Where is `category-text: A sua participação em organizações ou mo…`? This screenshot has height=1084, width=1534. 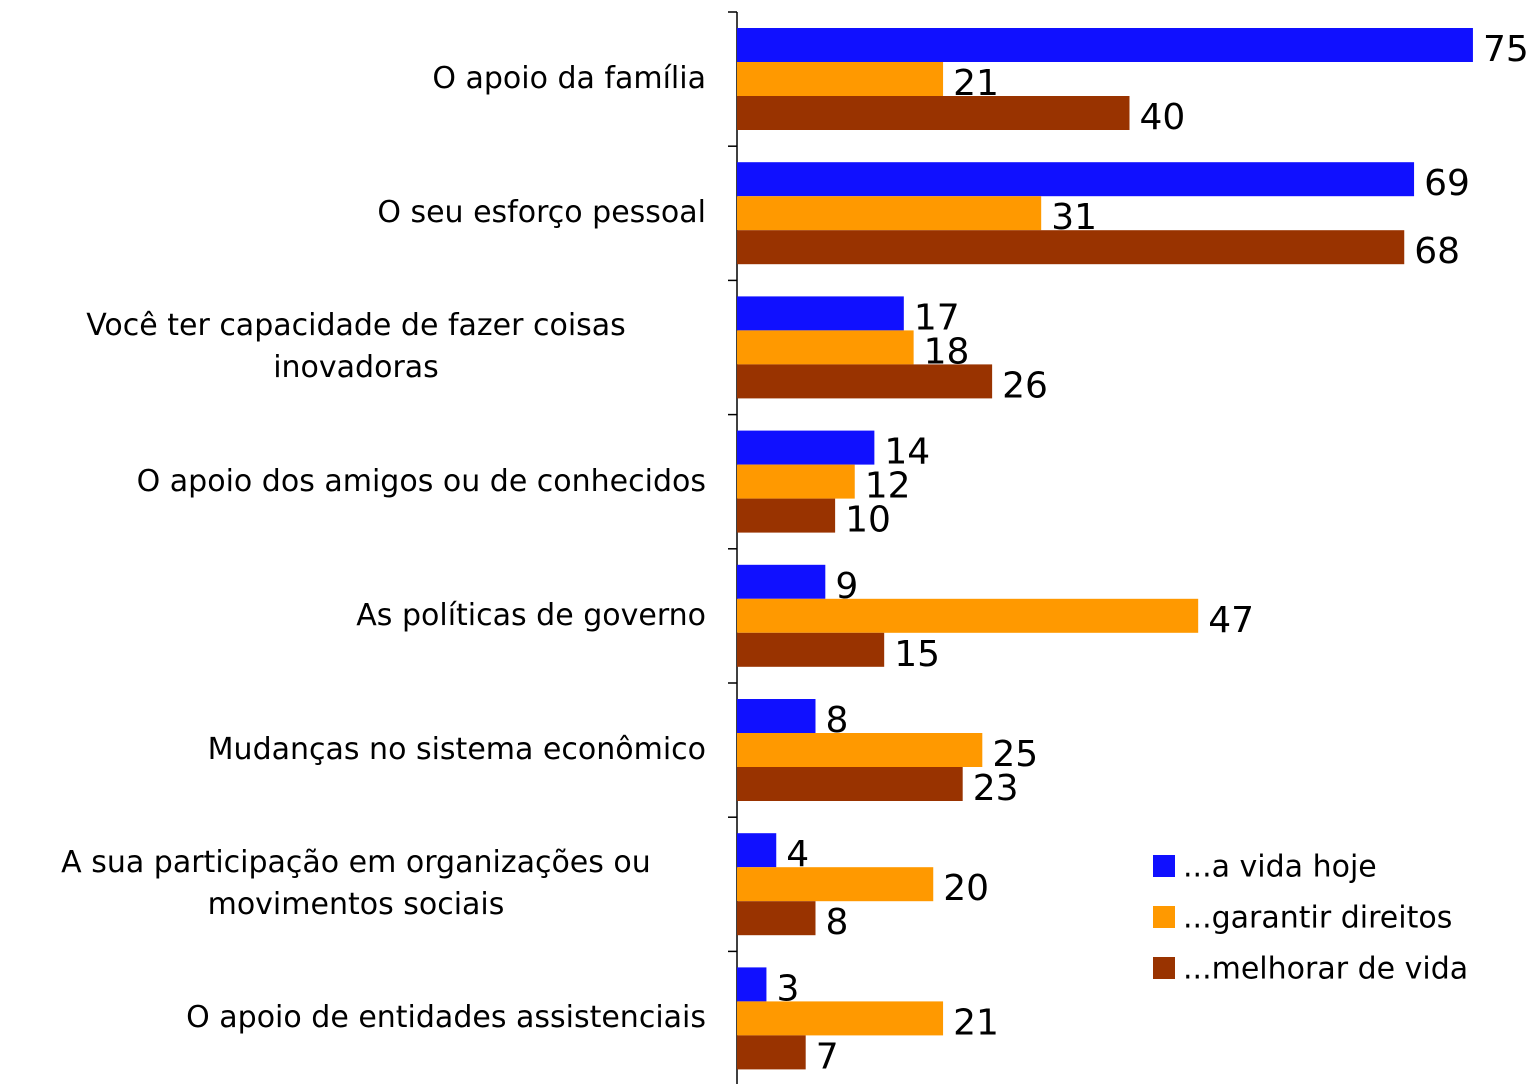
category-text: A sua participação em organizações ou mo… is located at coordinates (356, 884).